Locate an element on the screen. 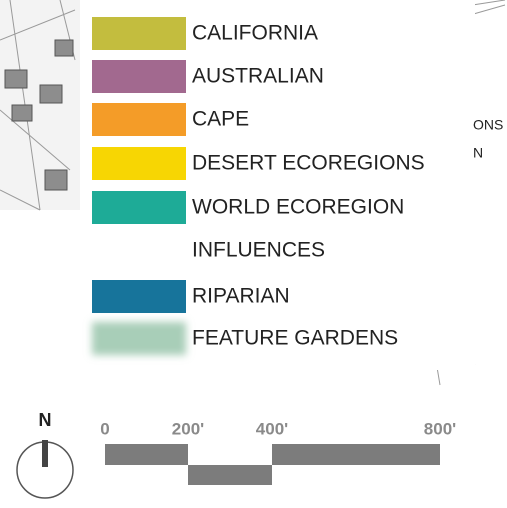 Image resolution: width=507 pixels, height=508 pixels. north-label: N is located at coordinates (45, 420).